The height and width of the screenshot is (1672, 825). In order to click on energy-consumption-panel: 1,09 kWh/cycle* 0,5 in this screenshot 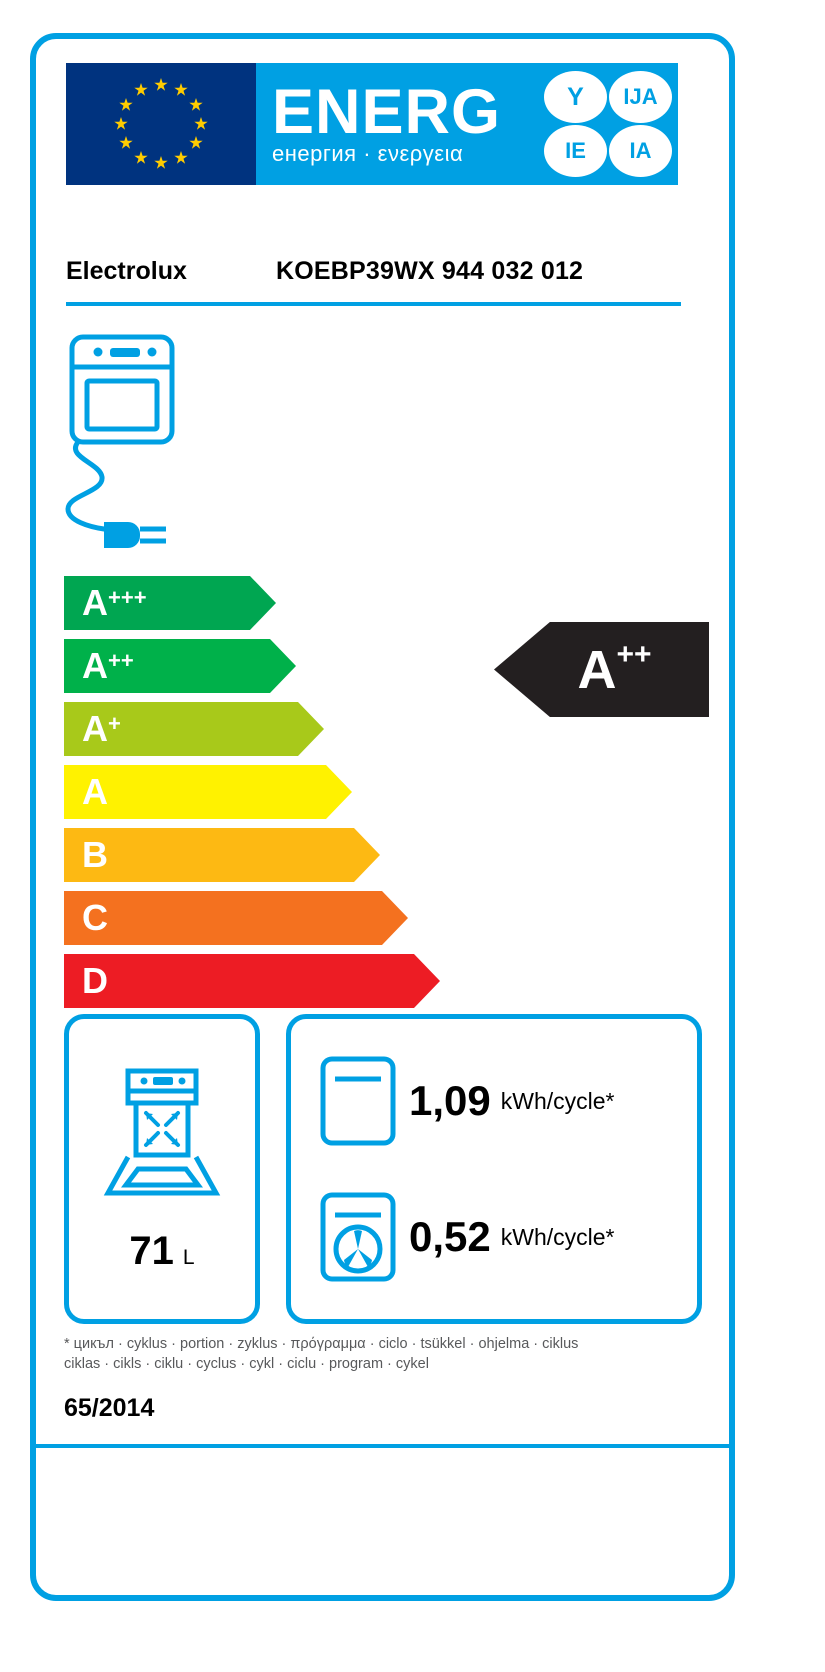, I will do `click(494, 1169)`.